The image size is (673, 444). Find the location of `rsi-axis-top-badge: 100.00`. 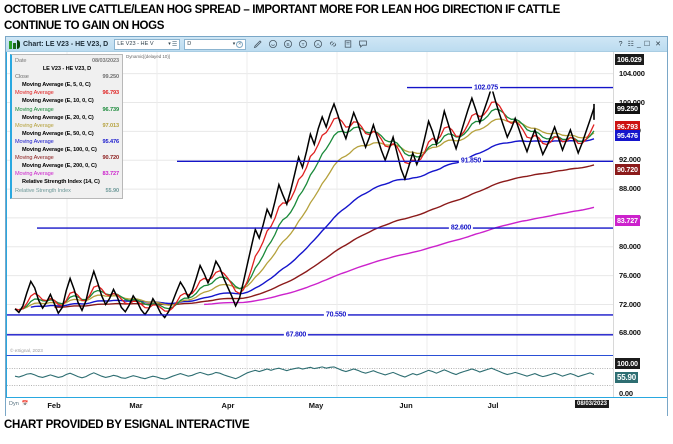

rsi-axis-top-badge: 100.00 is located at coordinates (627, 363).